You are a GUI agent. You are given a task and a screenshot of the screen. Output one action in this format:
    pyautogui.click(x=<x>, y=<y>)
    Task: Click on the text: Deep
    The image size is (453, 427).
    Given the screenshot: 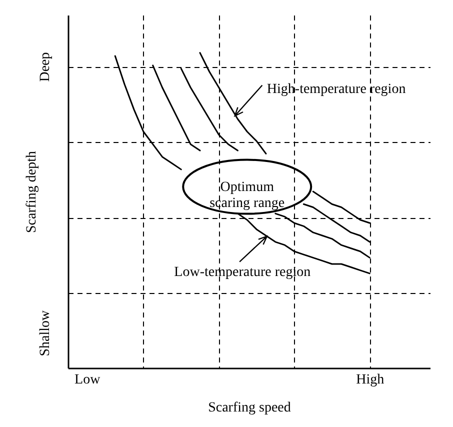 What is the action you would take?
    pyautogui.click(x=45, y=67)
    